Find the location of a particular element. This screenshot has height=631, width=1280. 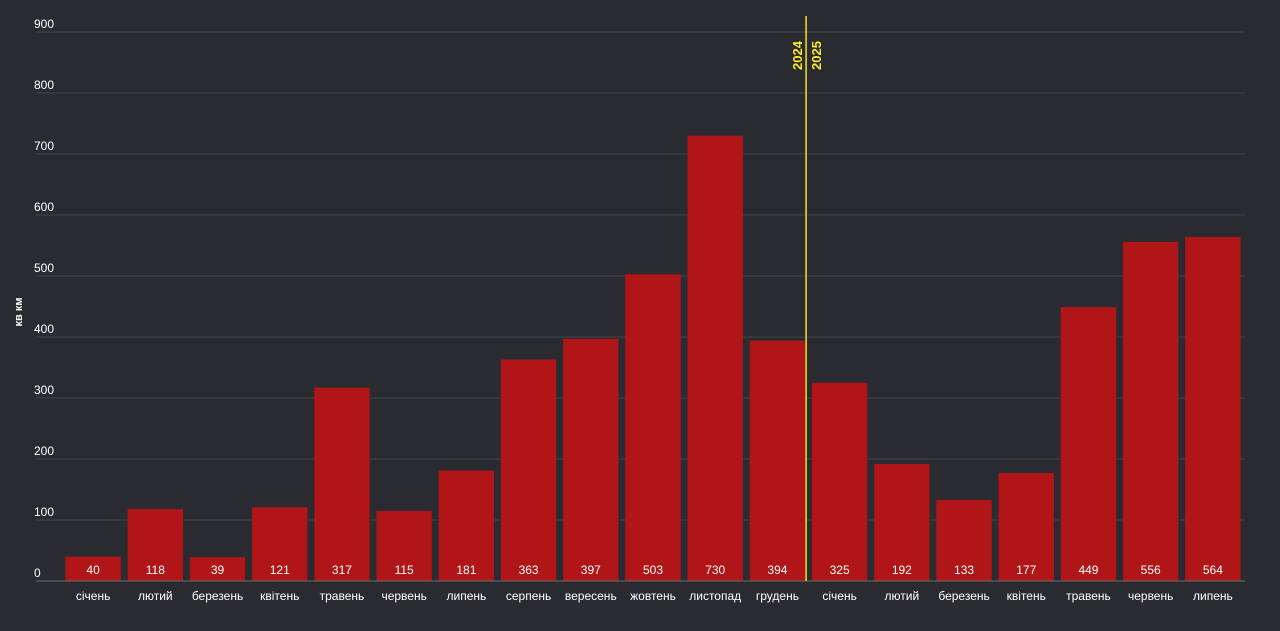

year-label-2025: 2025 is located at coordinates (816, 55).